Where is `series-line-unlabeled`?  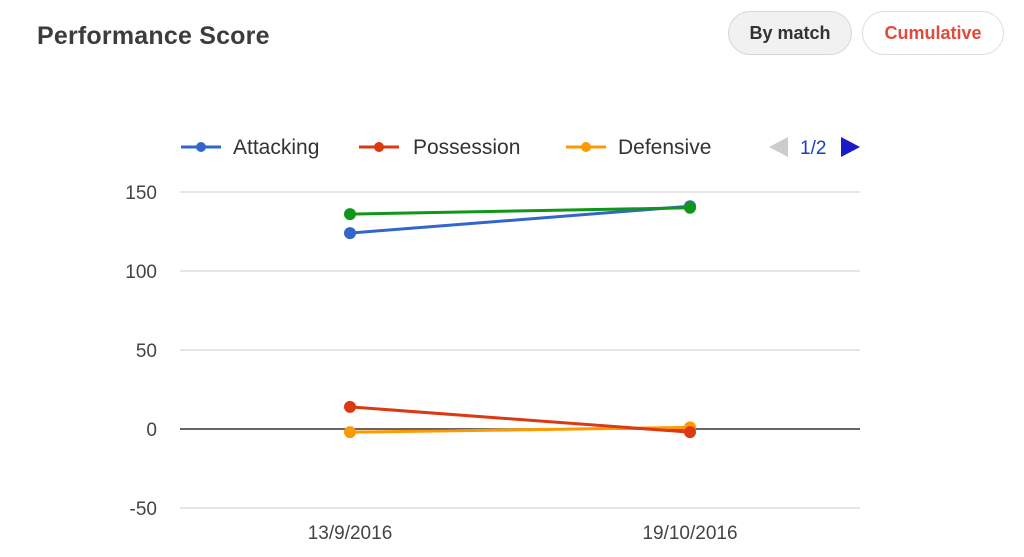 series-line-unlabeled is located at coordinates (520, 211).